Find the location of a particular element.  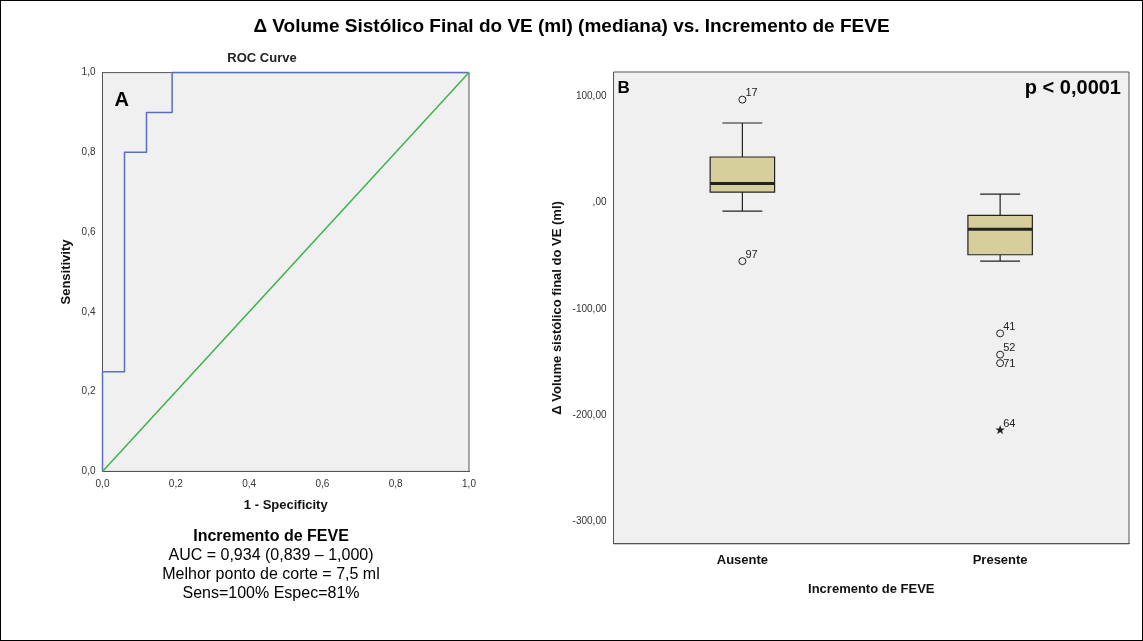

y-tick-label: 0,0 is located at coordinates (88, 471).